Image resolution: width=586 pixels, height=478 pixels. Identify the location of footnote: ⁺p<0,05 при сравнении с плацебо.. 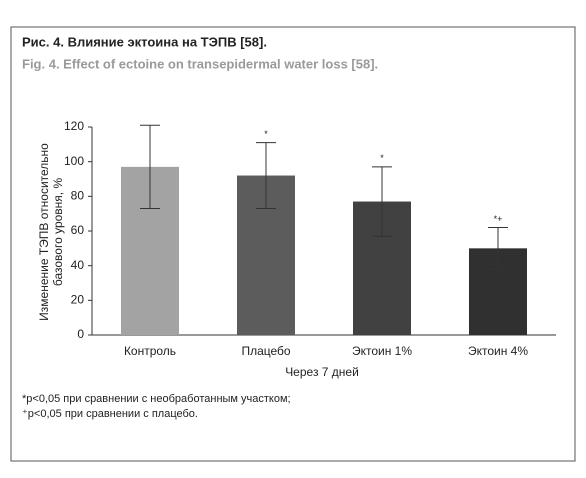
(110, 414).